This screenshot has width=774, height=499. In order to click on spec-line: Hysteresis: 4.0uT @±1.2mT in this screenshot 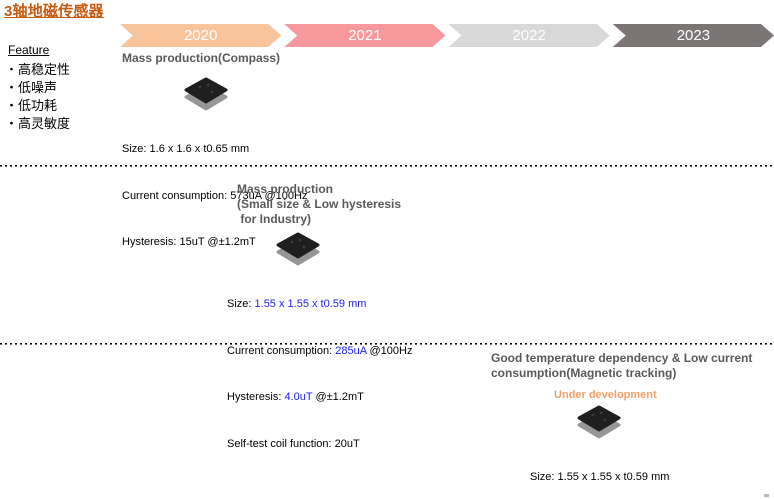, I will do `click(295, 397)`.